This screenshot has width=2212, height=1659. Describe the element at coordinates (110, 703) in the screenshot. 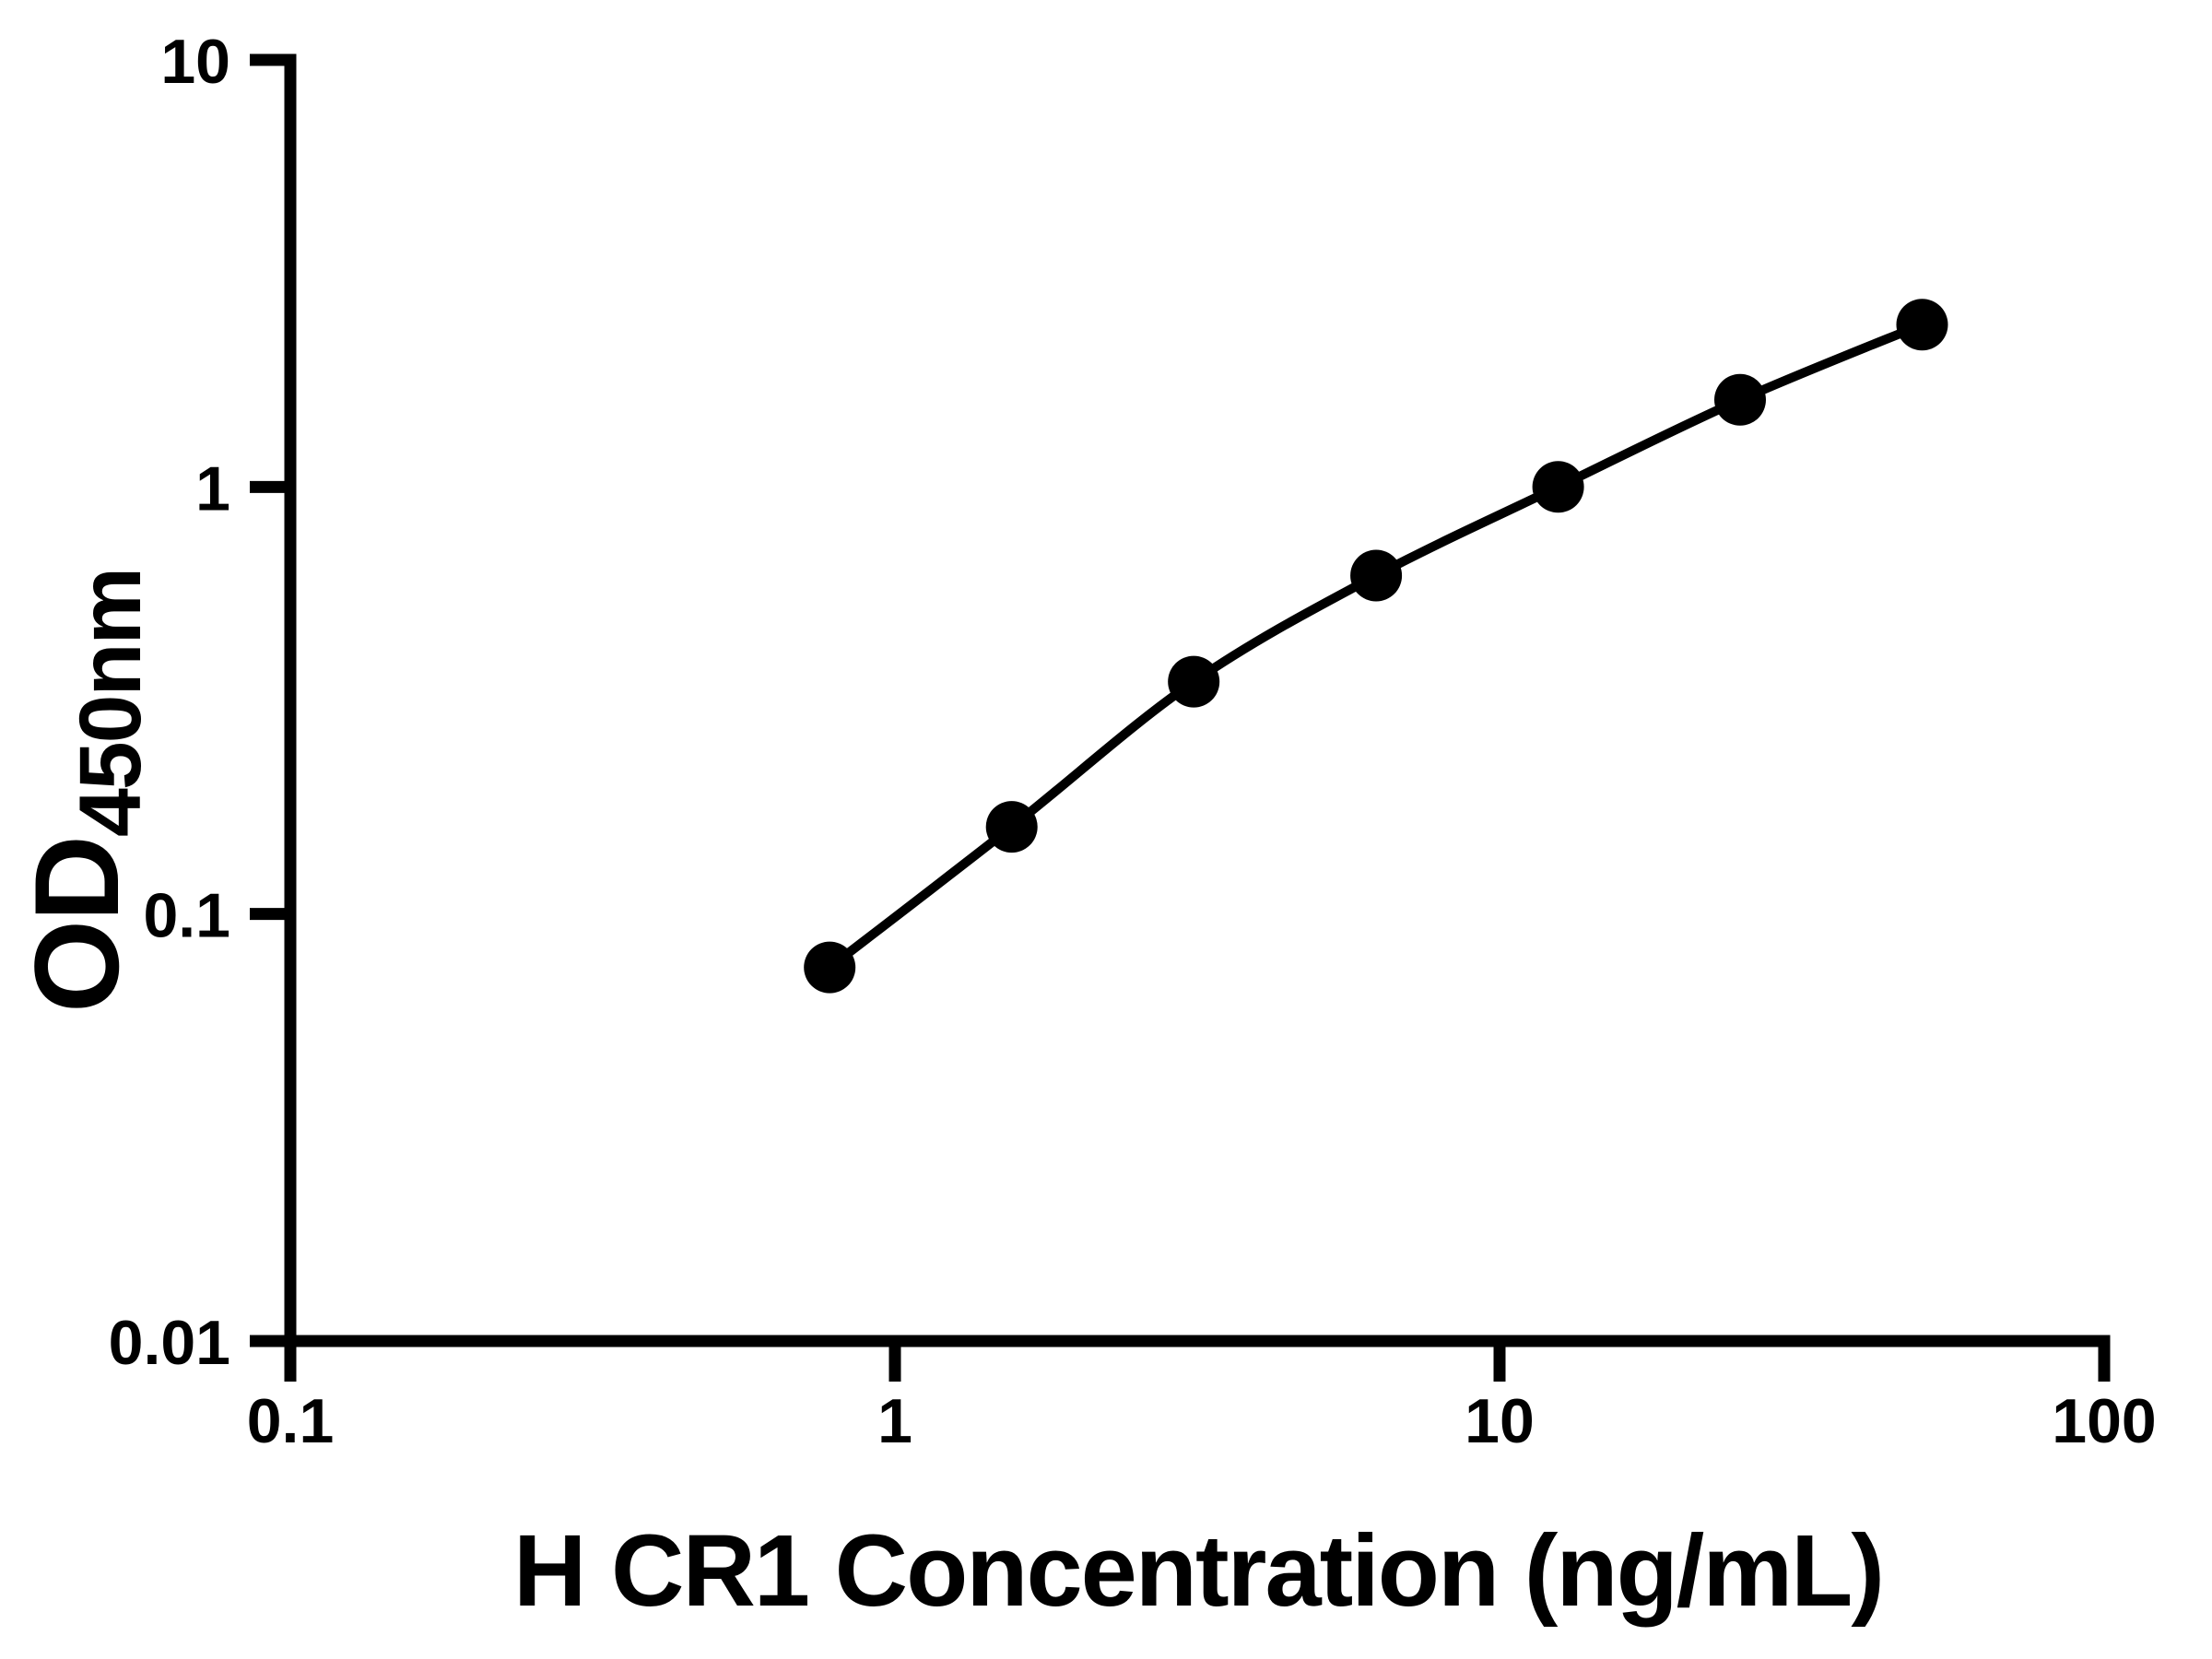

I see `y-axis-title-sub: 450nm` at that location.